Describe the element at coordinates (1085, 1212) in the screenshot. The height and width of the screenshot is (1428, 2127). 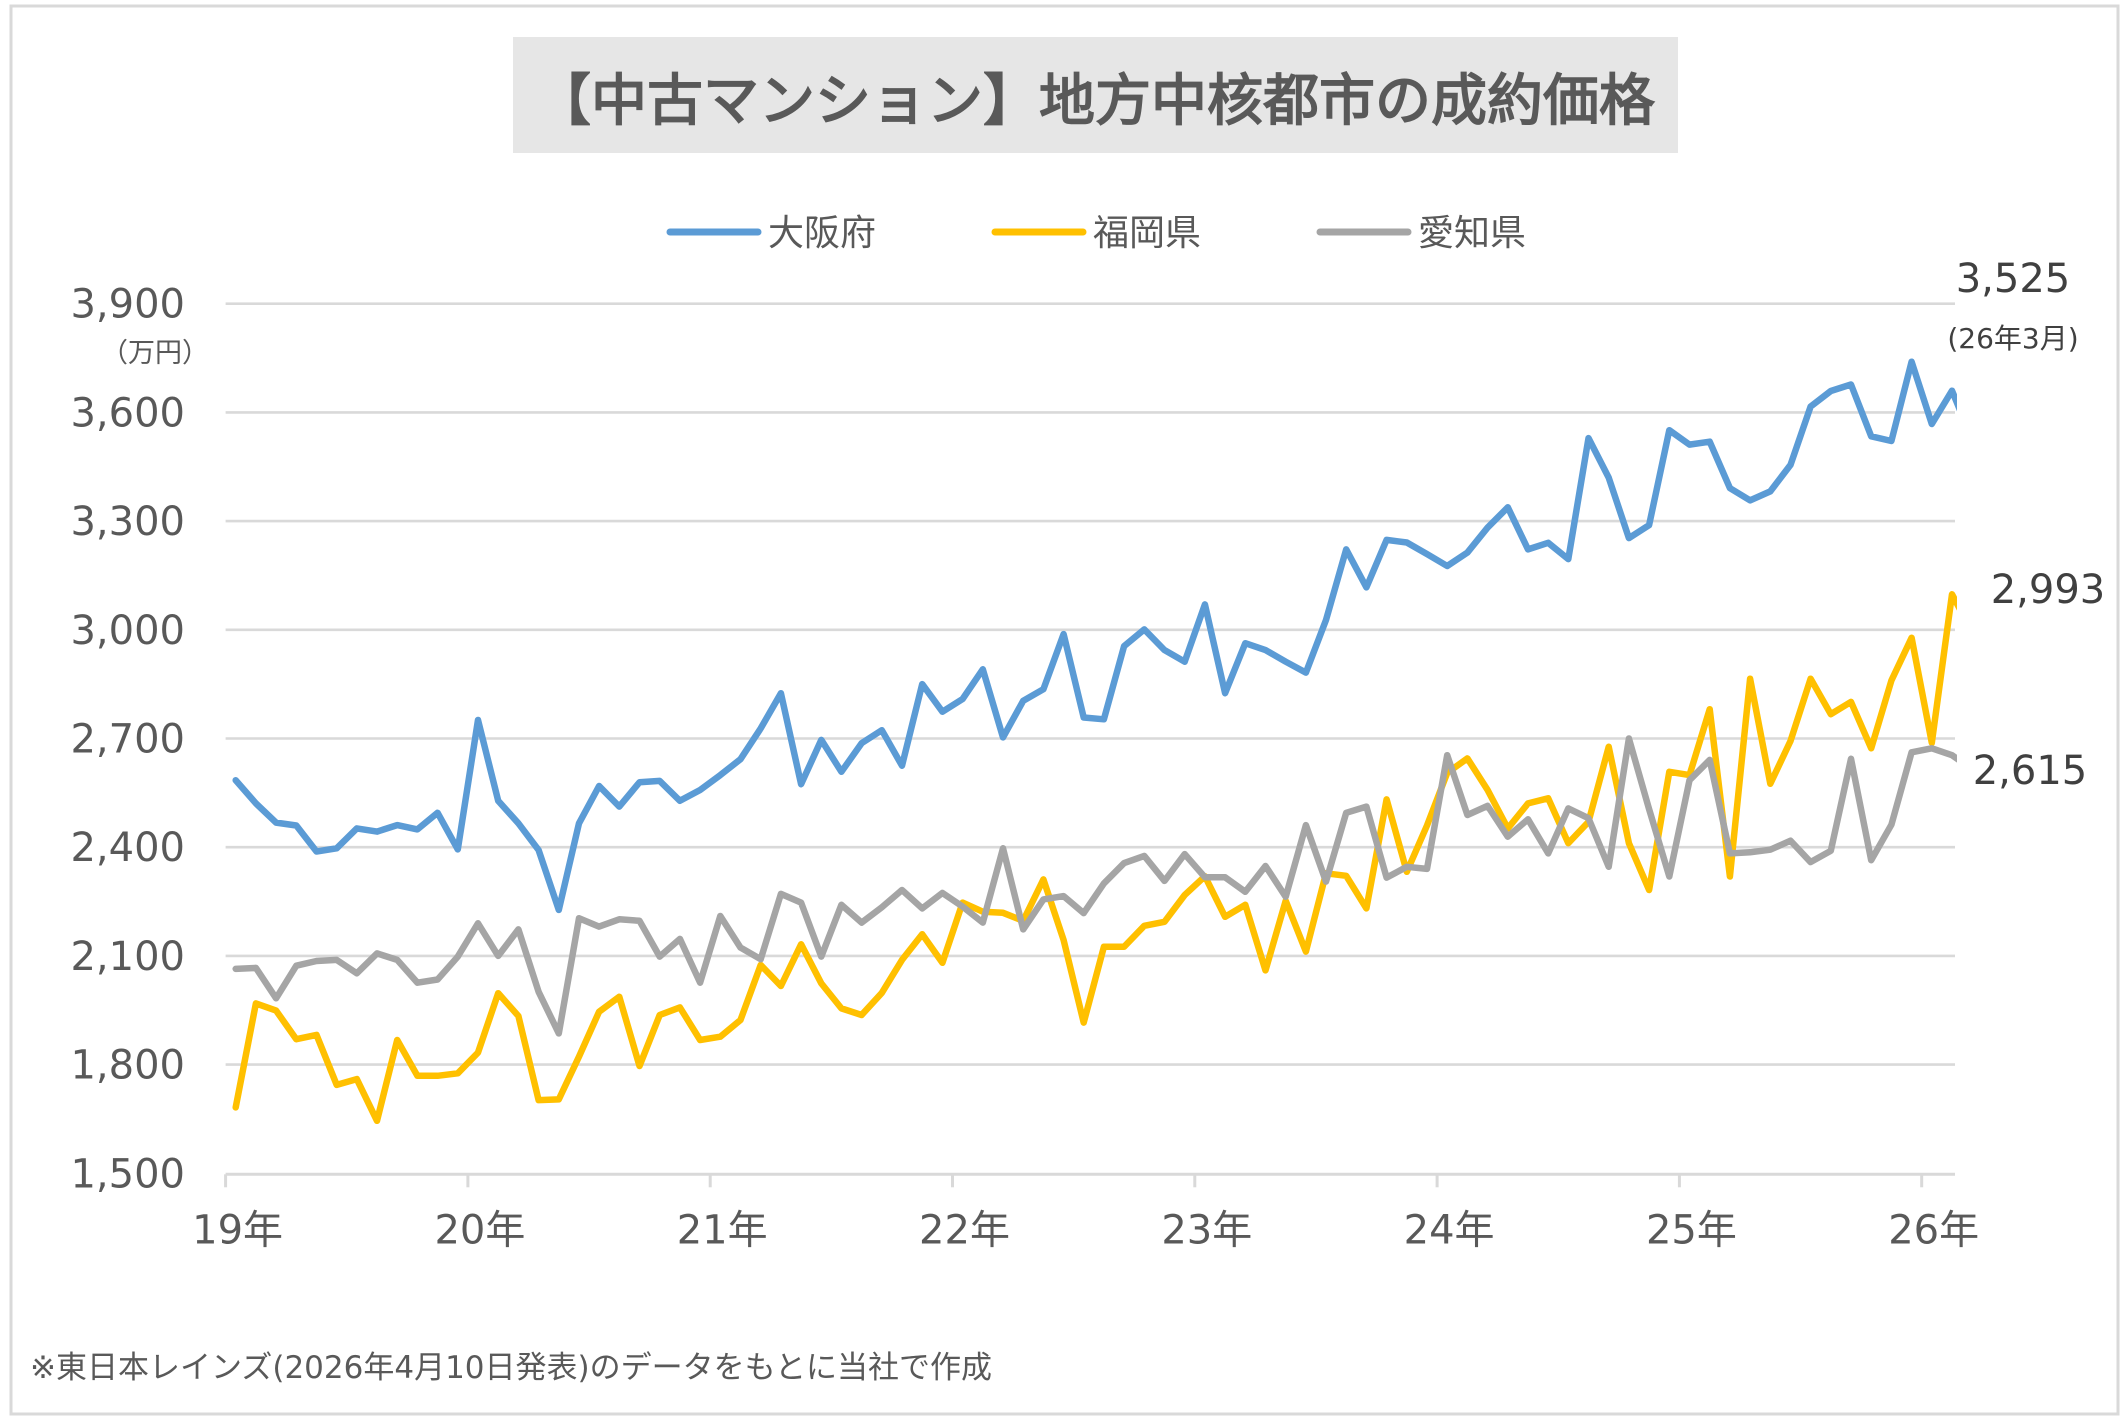
I see `x-axis: 19年 20年 21年 22年 23年 24年 25年 26年` at that location.